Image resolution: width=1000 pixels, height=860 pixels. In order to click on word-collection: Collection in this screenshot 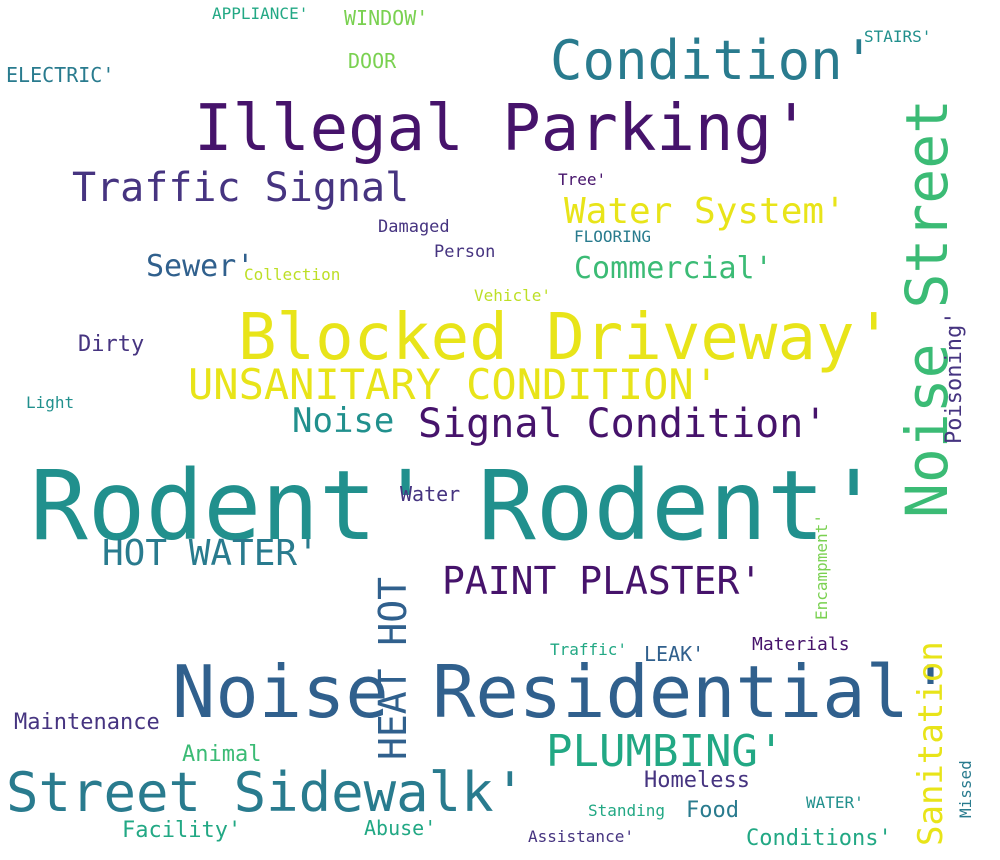, I will do `click(292, 274)`.